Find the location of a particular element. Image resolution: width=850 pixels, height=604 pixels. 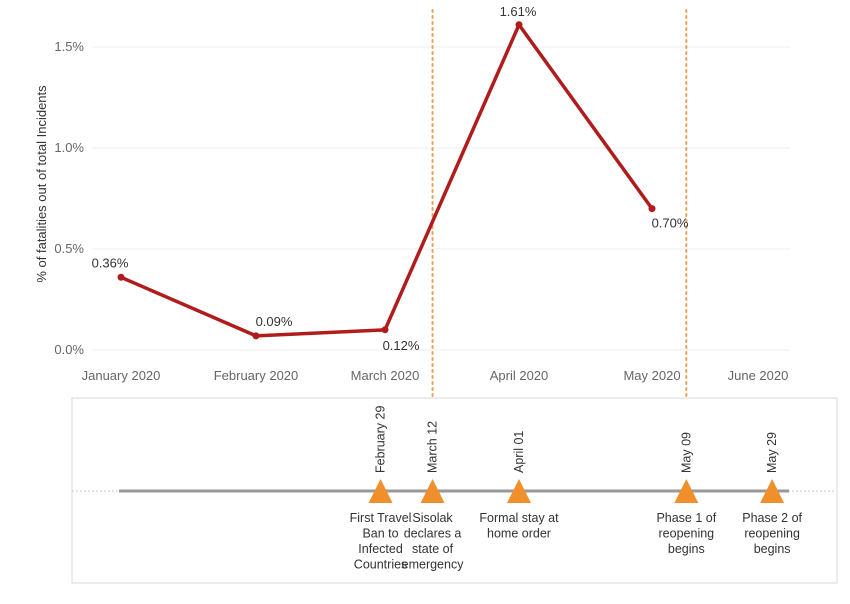

data-label: 0.36% is located at coordinates (110, 262).